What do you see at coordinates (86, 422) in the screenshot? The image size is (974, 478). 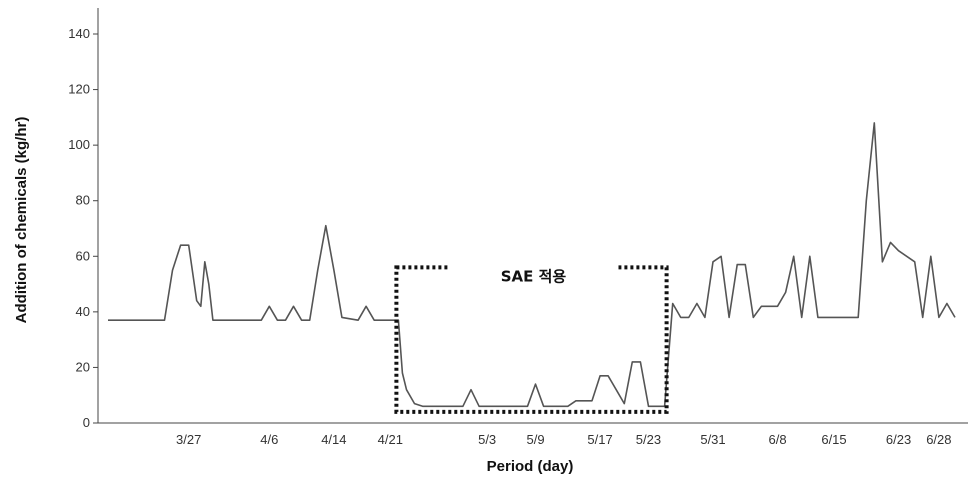 I see `y-tick-label: 0` at bounding box center [86, 422].